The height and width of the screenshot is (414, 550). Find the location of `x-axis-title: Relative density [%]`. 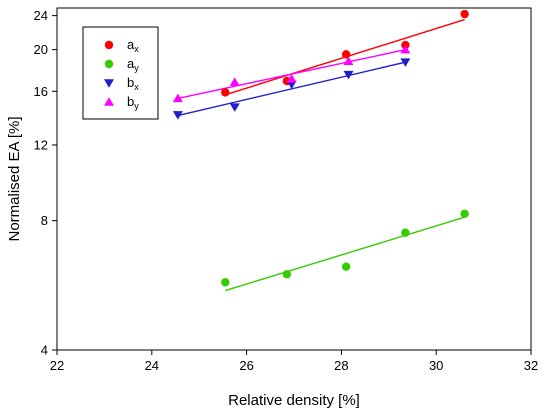

x-axis-title: Relative density [%] is located at coordinates (294, 400).